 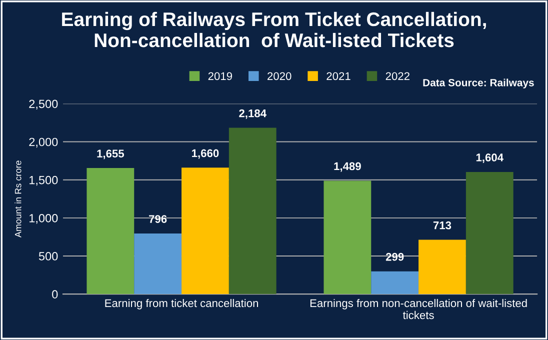 What do you see at coordinates (347, 167) in the screenshot?
I see `data-label: 1,489` at bounding box center [347, 167].